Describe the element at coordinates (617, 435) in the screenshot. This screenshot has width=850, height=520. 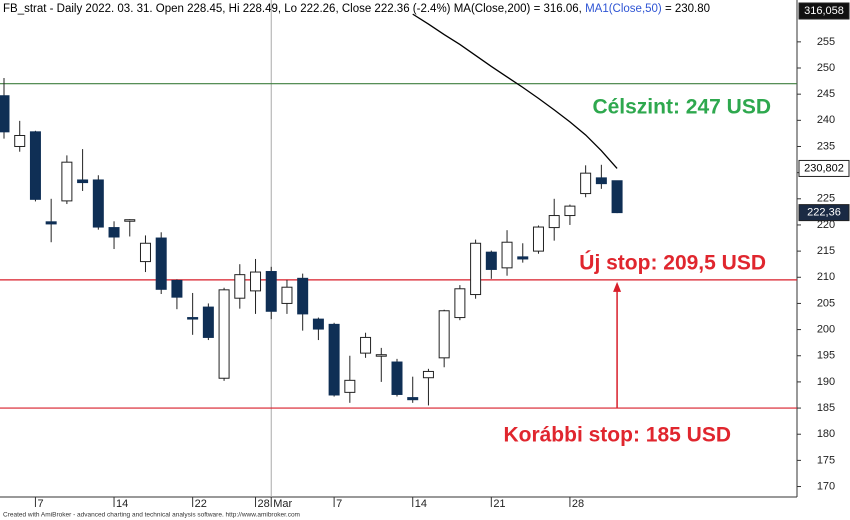
I see `level-label: Korábbi stop: 185 USD` at that location.